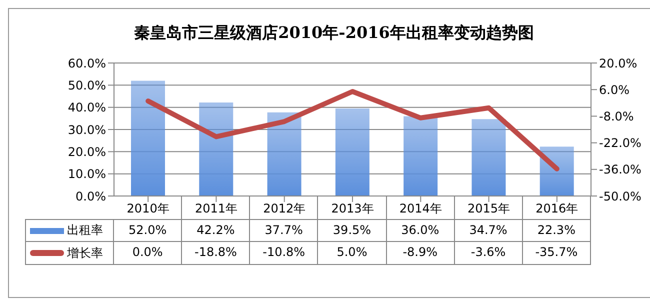 This screenshot has width=650, height=306. What do you see at coordinates (556, 230) in the screenshot?
I see `data-label: 22.3%` at bounding box center [556, 230].